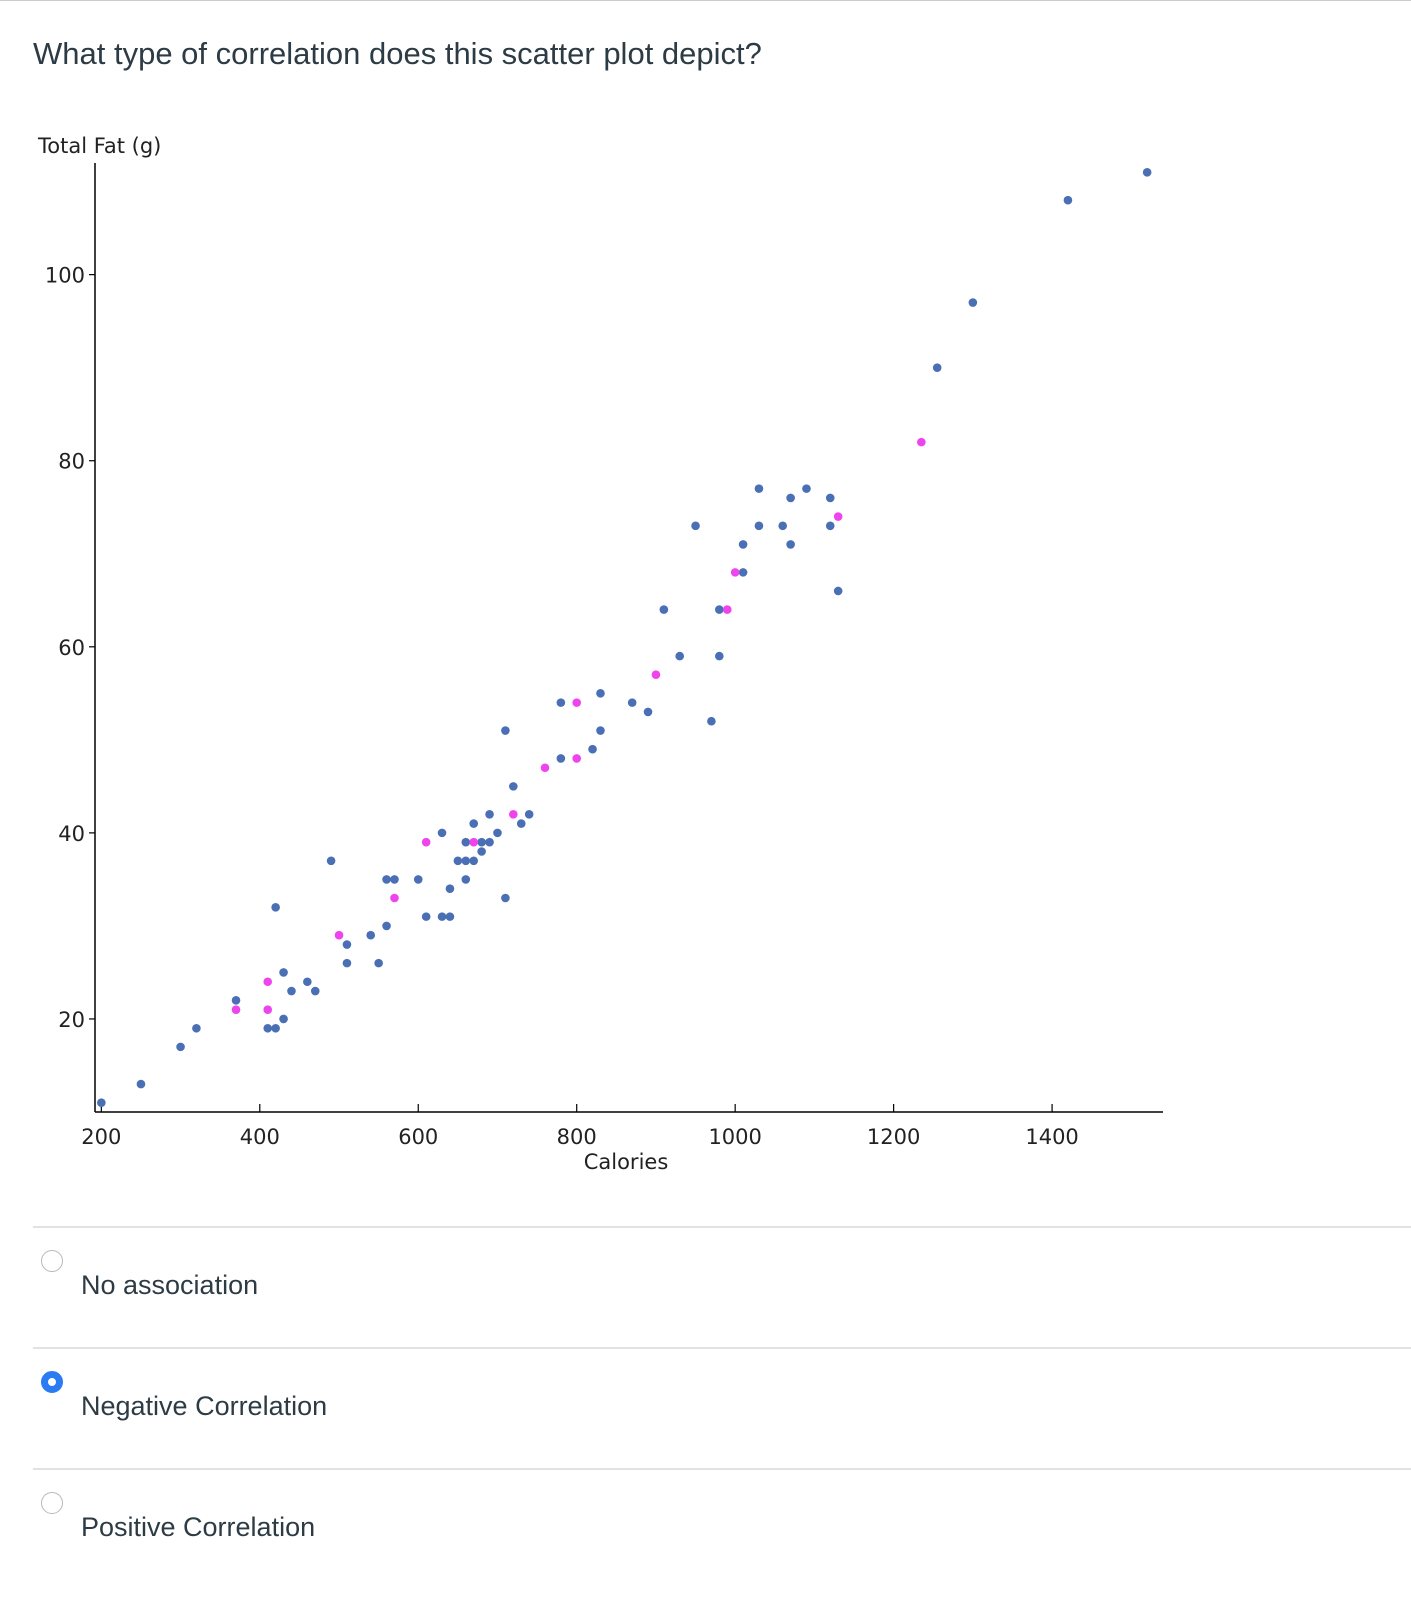 Image resolution: width=1411 pixels, height=1624 pixels. What do you see at coordinates (1051, 1137) in the screenshot?
I see `x-tick-label: 1400` at bounding box center [1051, 1137].